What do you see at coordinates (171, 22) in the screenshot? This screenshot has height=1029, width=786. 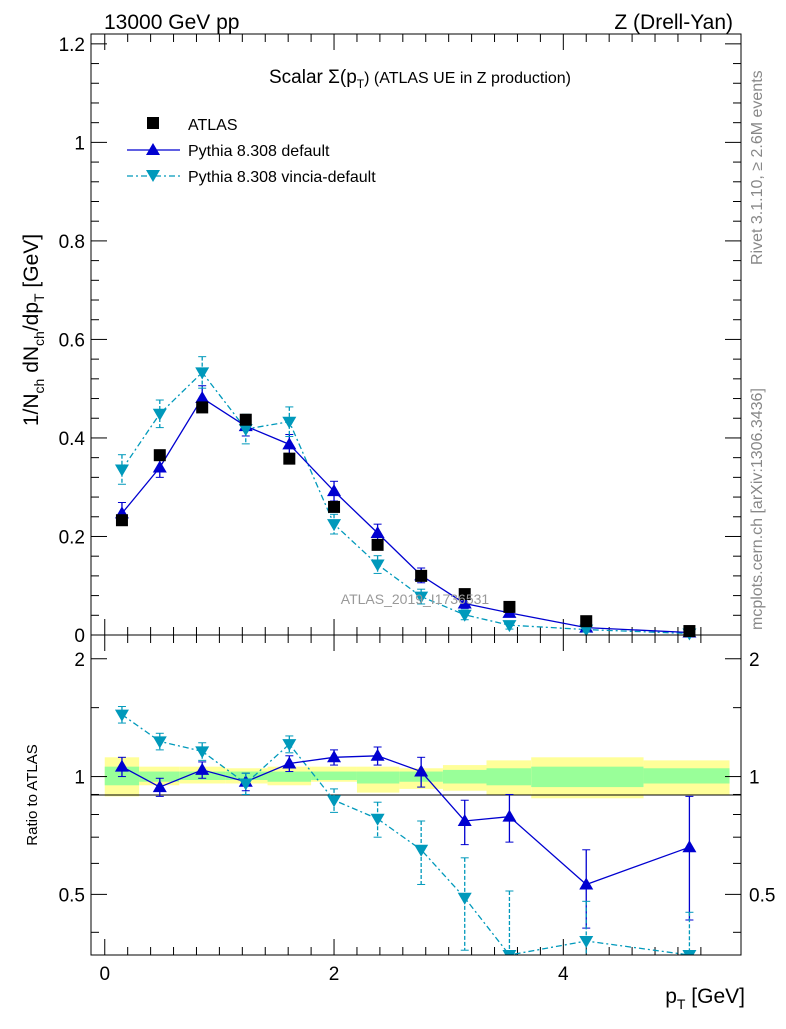 I see `energy-label: 13000 GeV pp` at bounding box center [171, 22].